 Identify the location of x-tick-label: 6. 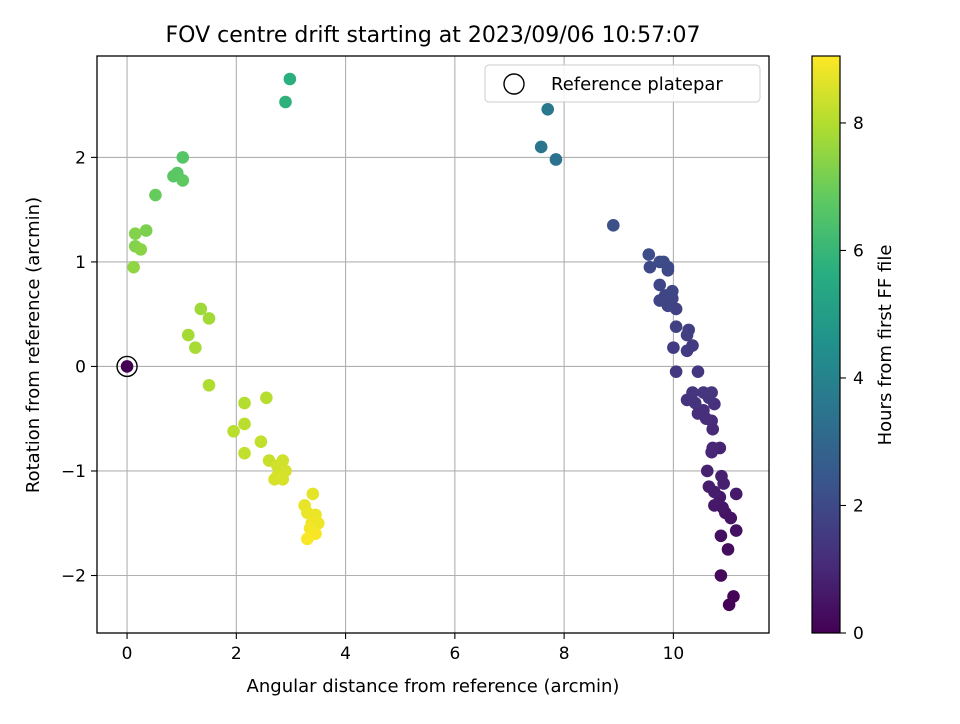
(454, 654).